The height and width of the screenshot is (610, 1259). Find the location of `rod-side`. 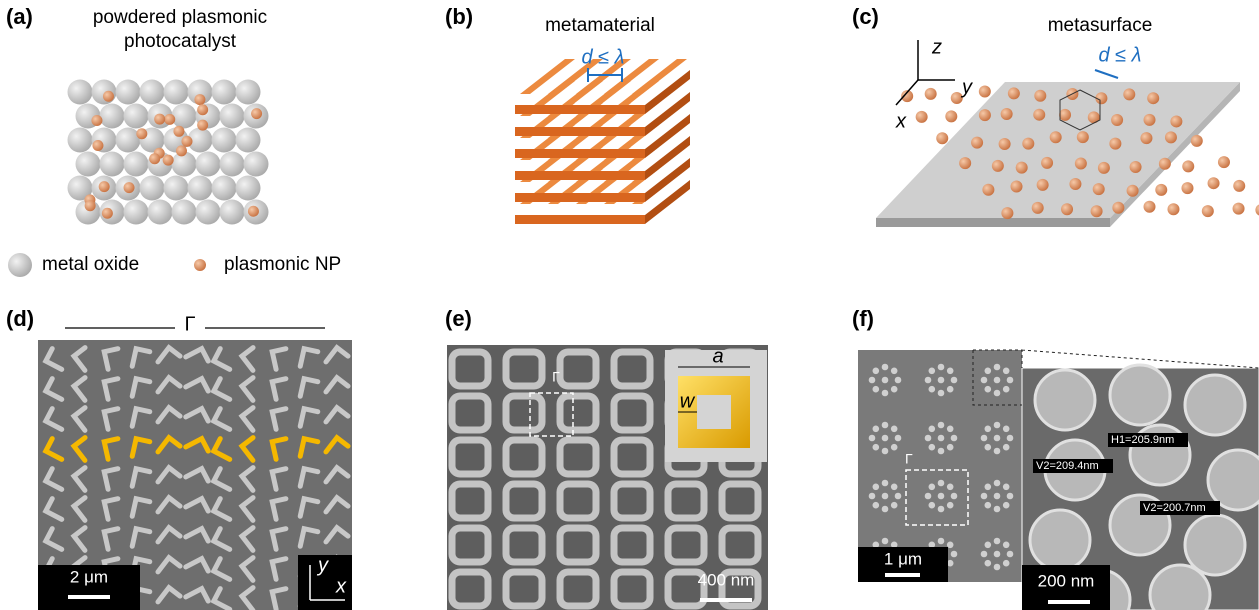

rod-side is located at coordinates (667, 114).